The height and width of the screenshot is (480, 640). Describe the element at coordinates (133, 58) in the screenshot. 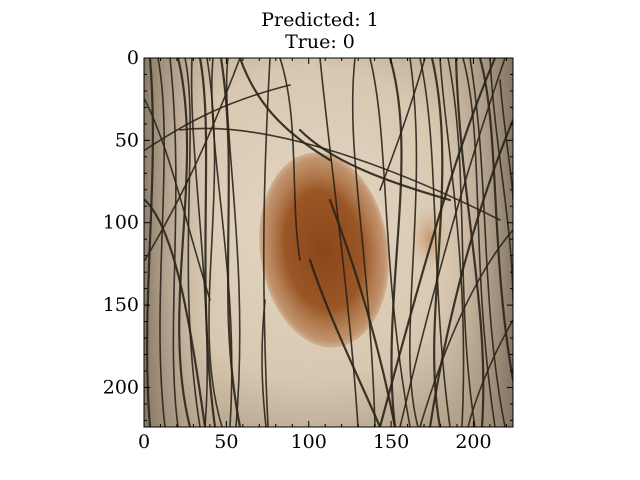

I see `y-tick-label: 0` at that location.